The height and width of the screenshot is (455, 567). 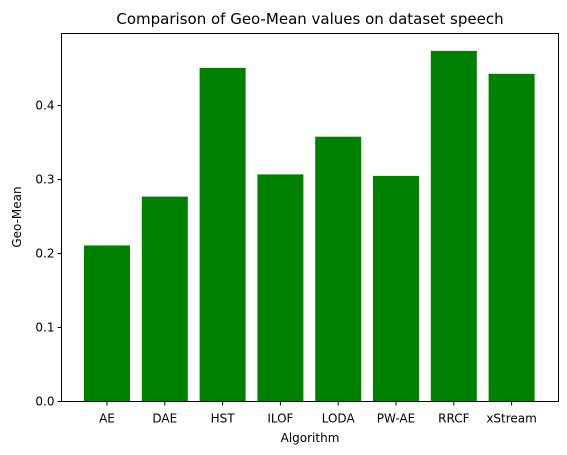 I want to click on y-axis-label: Geo-Mean, so click(x=17, y=216).